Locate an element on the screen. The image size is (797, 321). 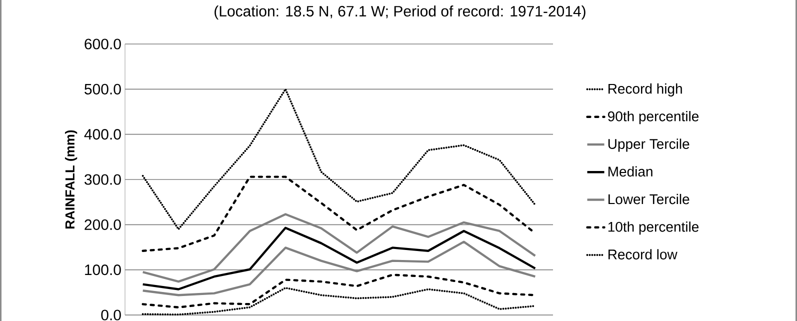
y-axis-title: RAINFALL (mm) is located at coordinates (71, 179).